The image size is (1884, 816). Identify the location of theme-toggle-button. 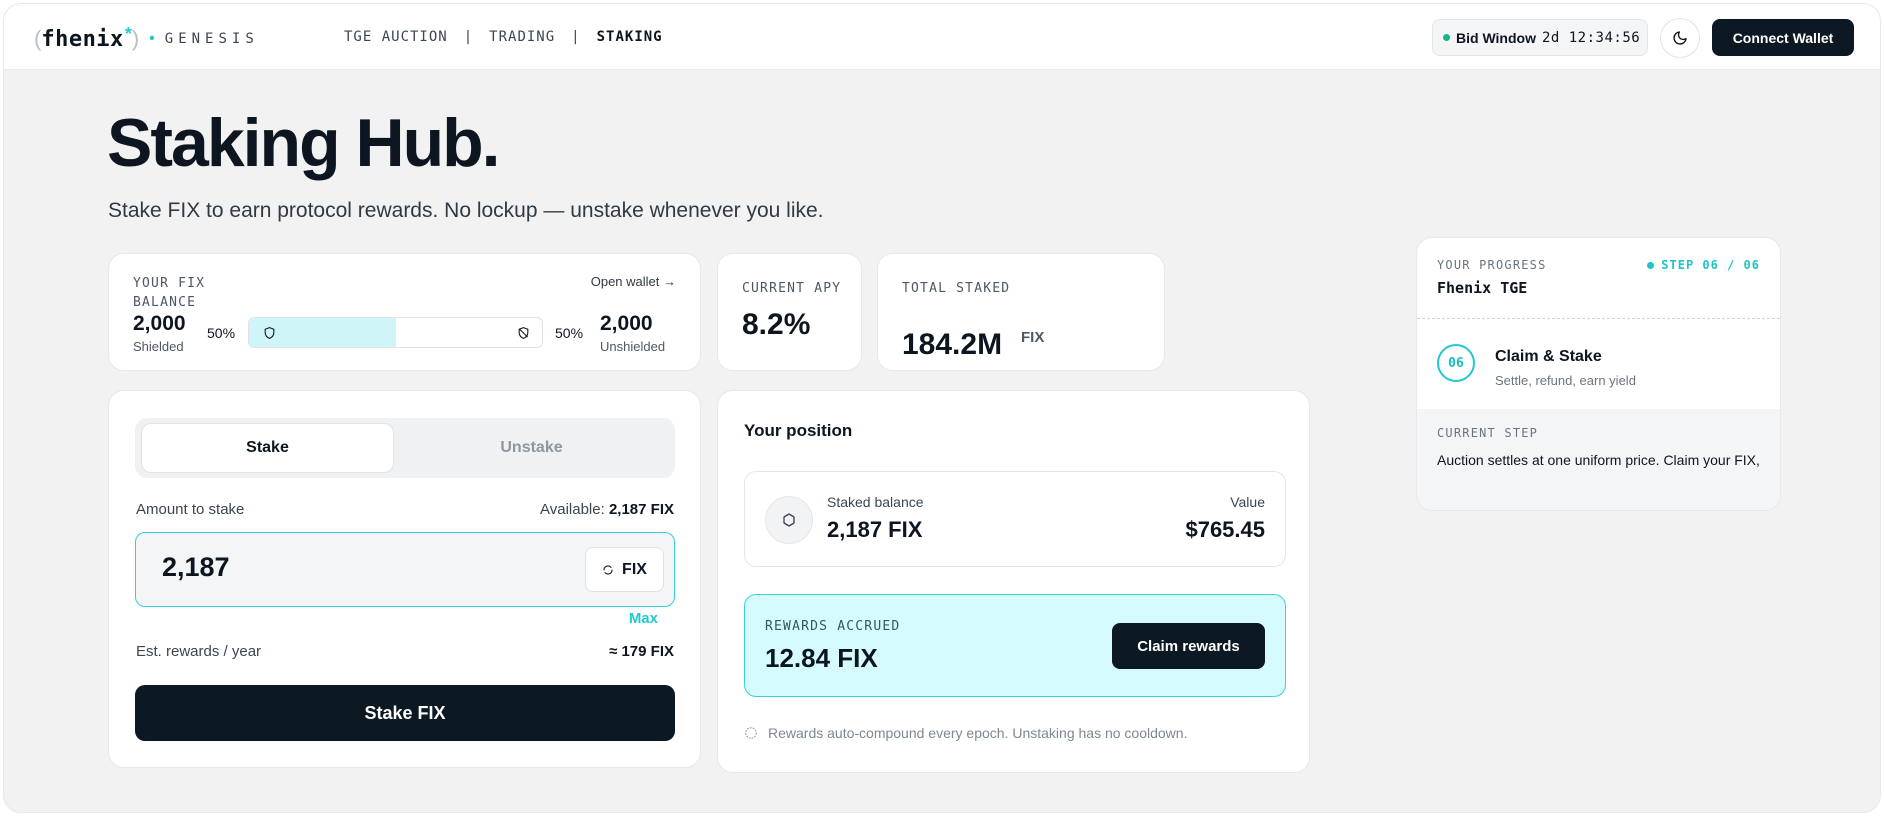
(1680, 38).